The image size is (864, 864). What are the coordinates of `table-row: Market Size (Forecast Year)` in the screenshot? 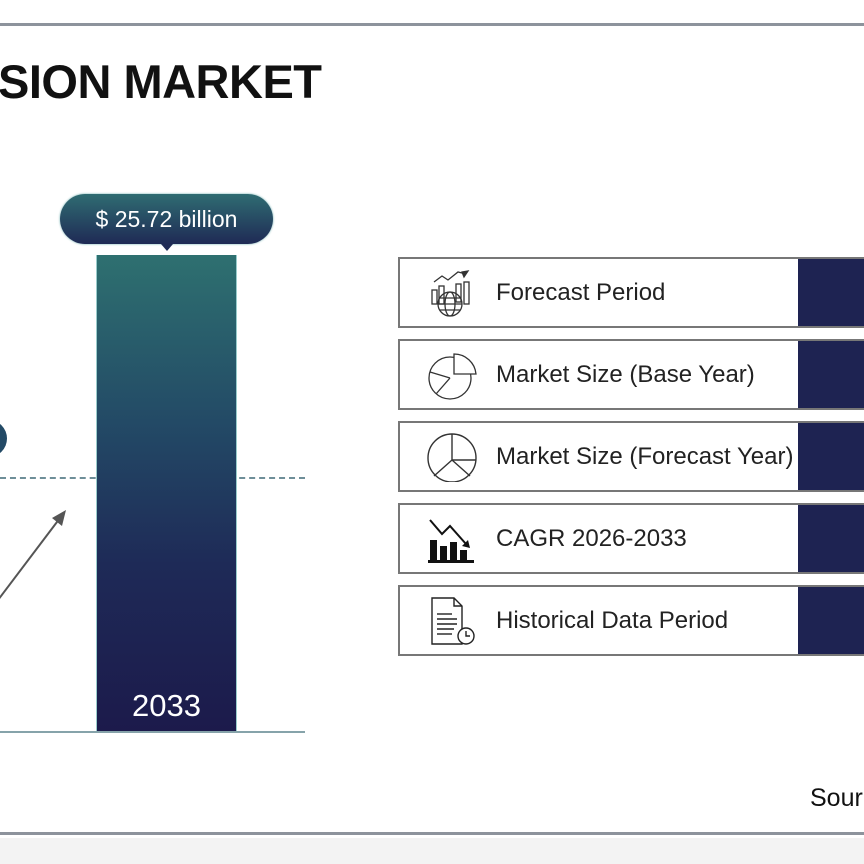 It's located at (631, 456).